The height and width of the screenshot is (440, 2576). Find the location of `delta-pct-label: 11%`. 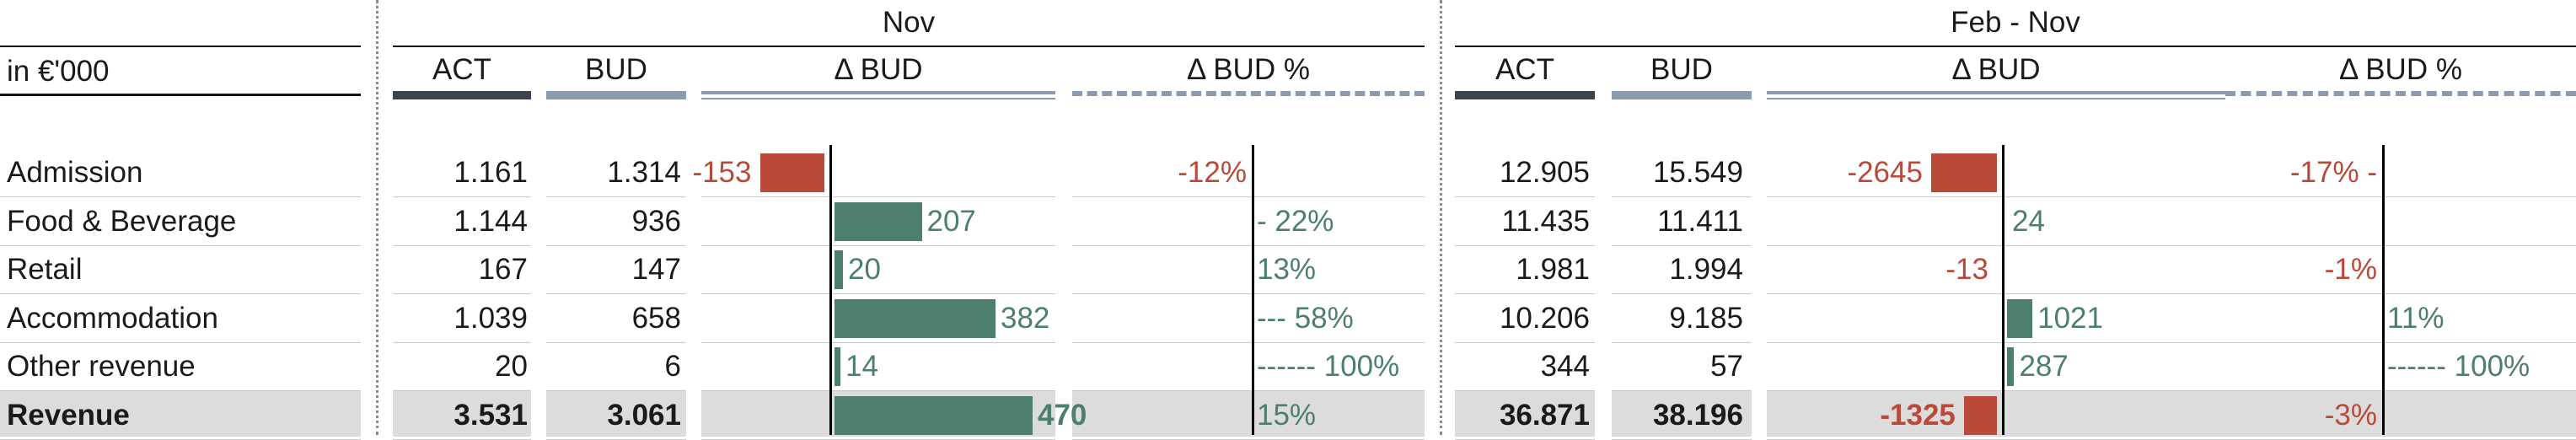

delta-pct-label: 11% is located at coordinates (2416, 318).